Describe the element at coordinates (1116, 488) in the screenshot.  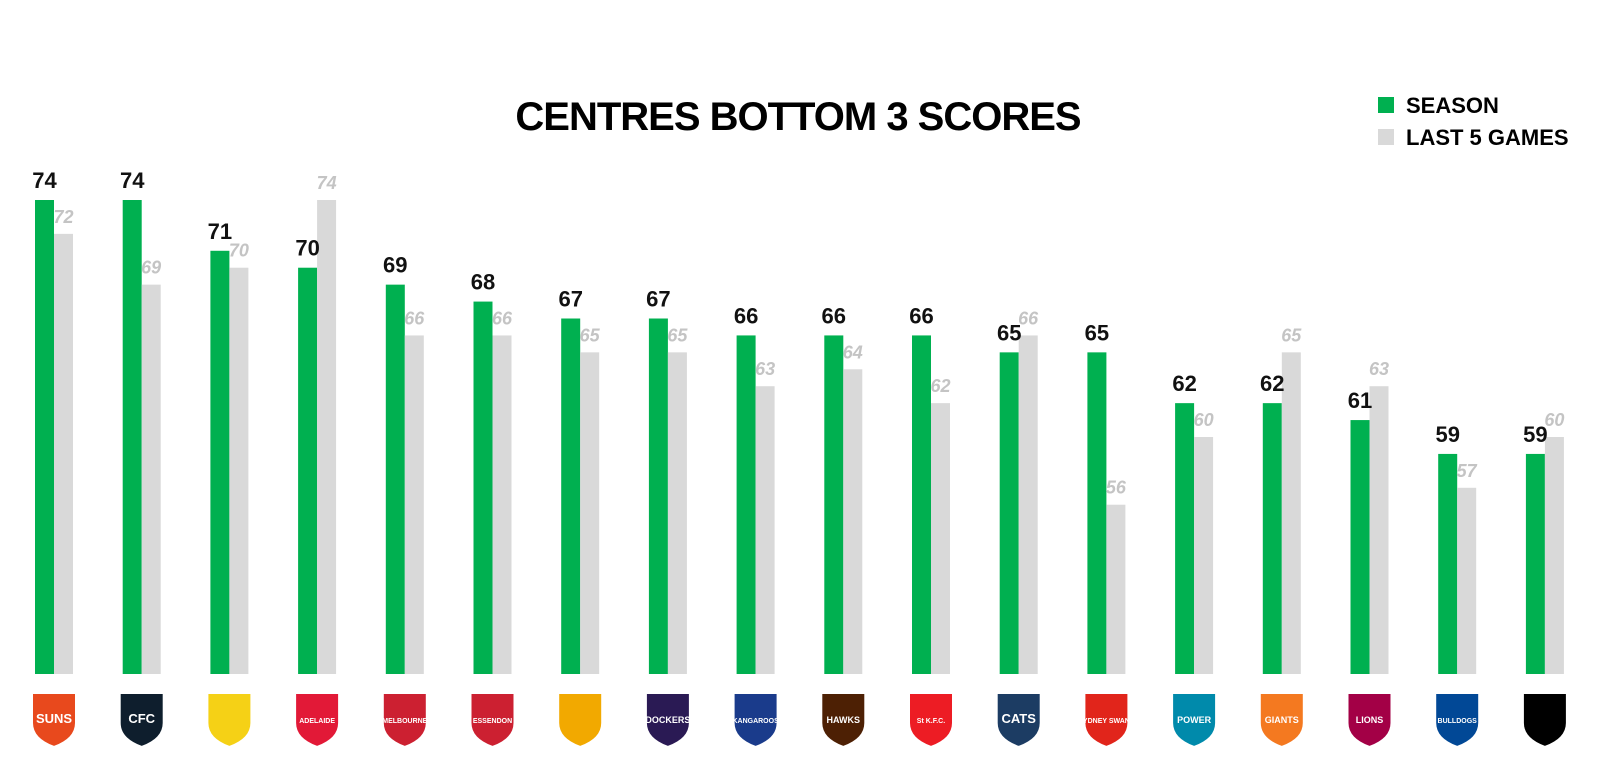
I see `last-5-games-value-label: 56` at that location.